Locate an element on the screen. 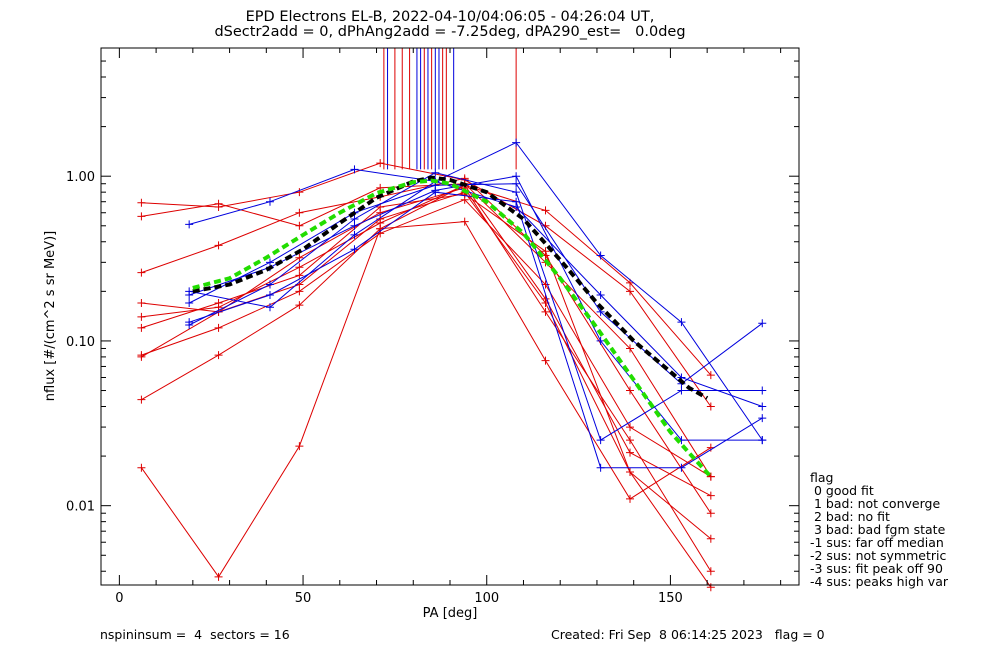  y-tick-label: 0.01 is located at coordinates (80, 507).